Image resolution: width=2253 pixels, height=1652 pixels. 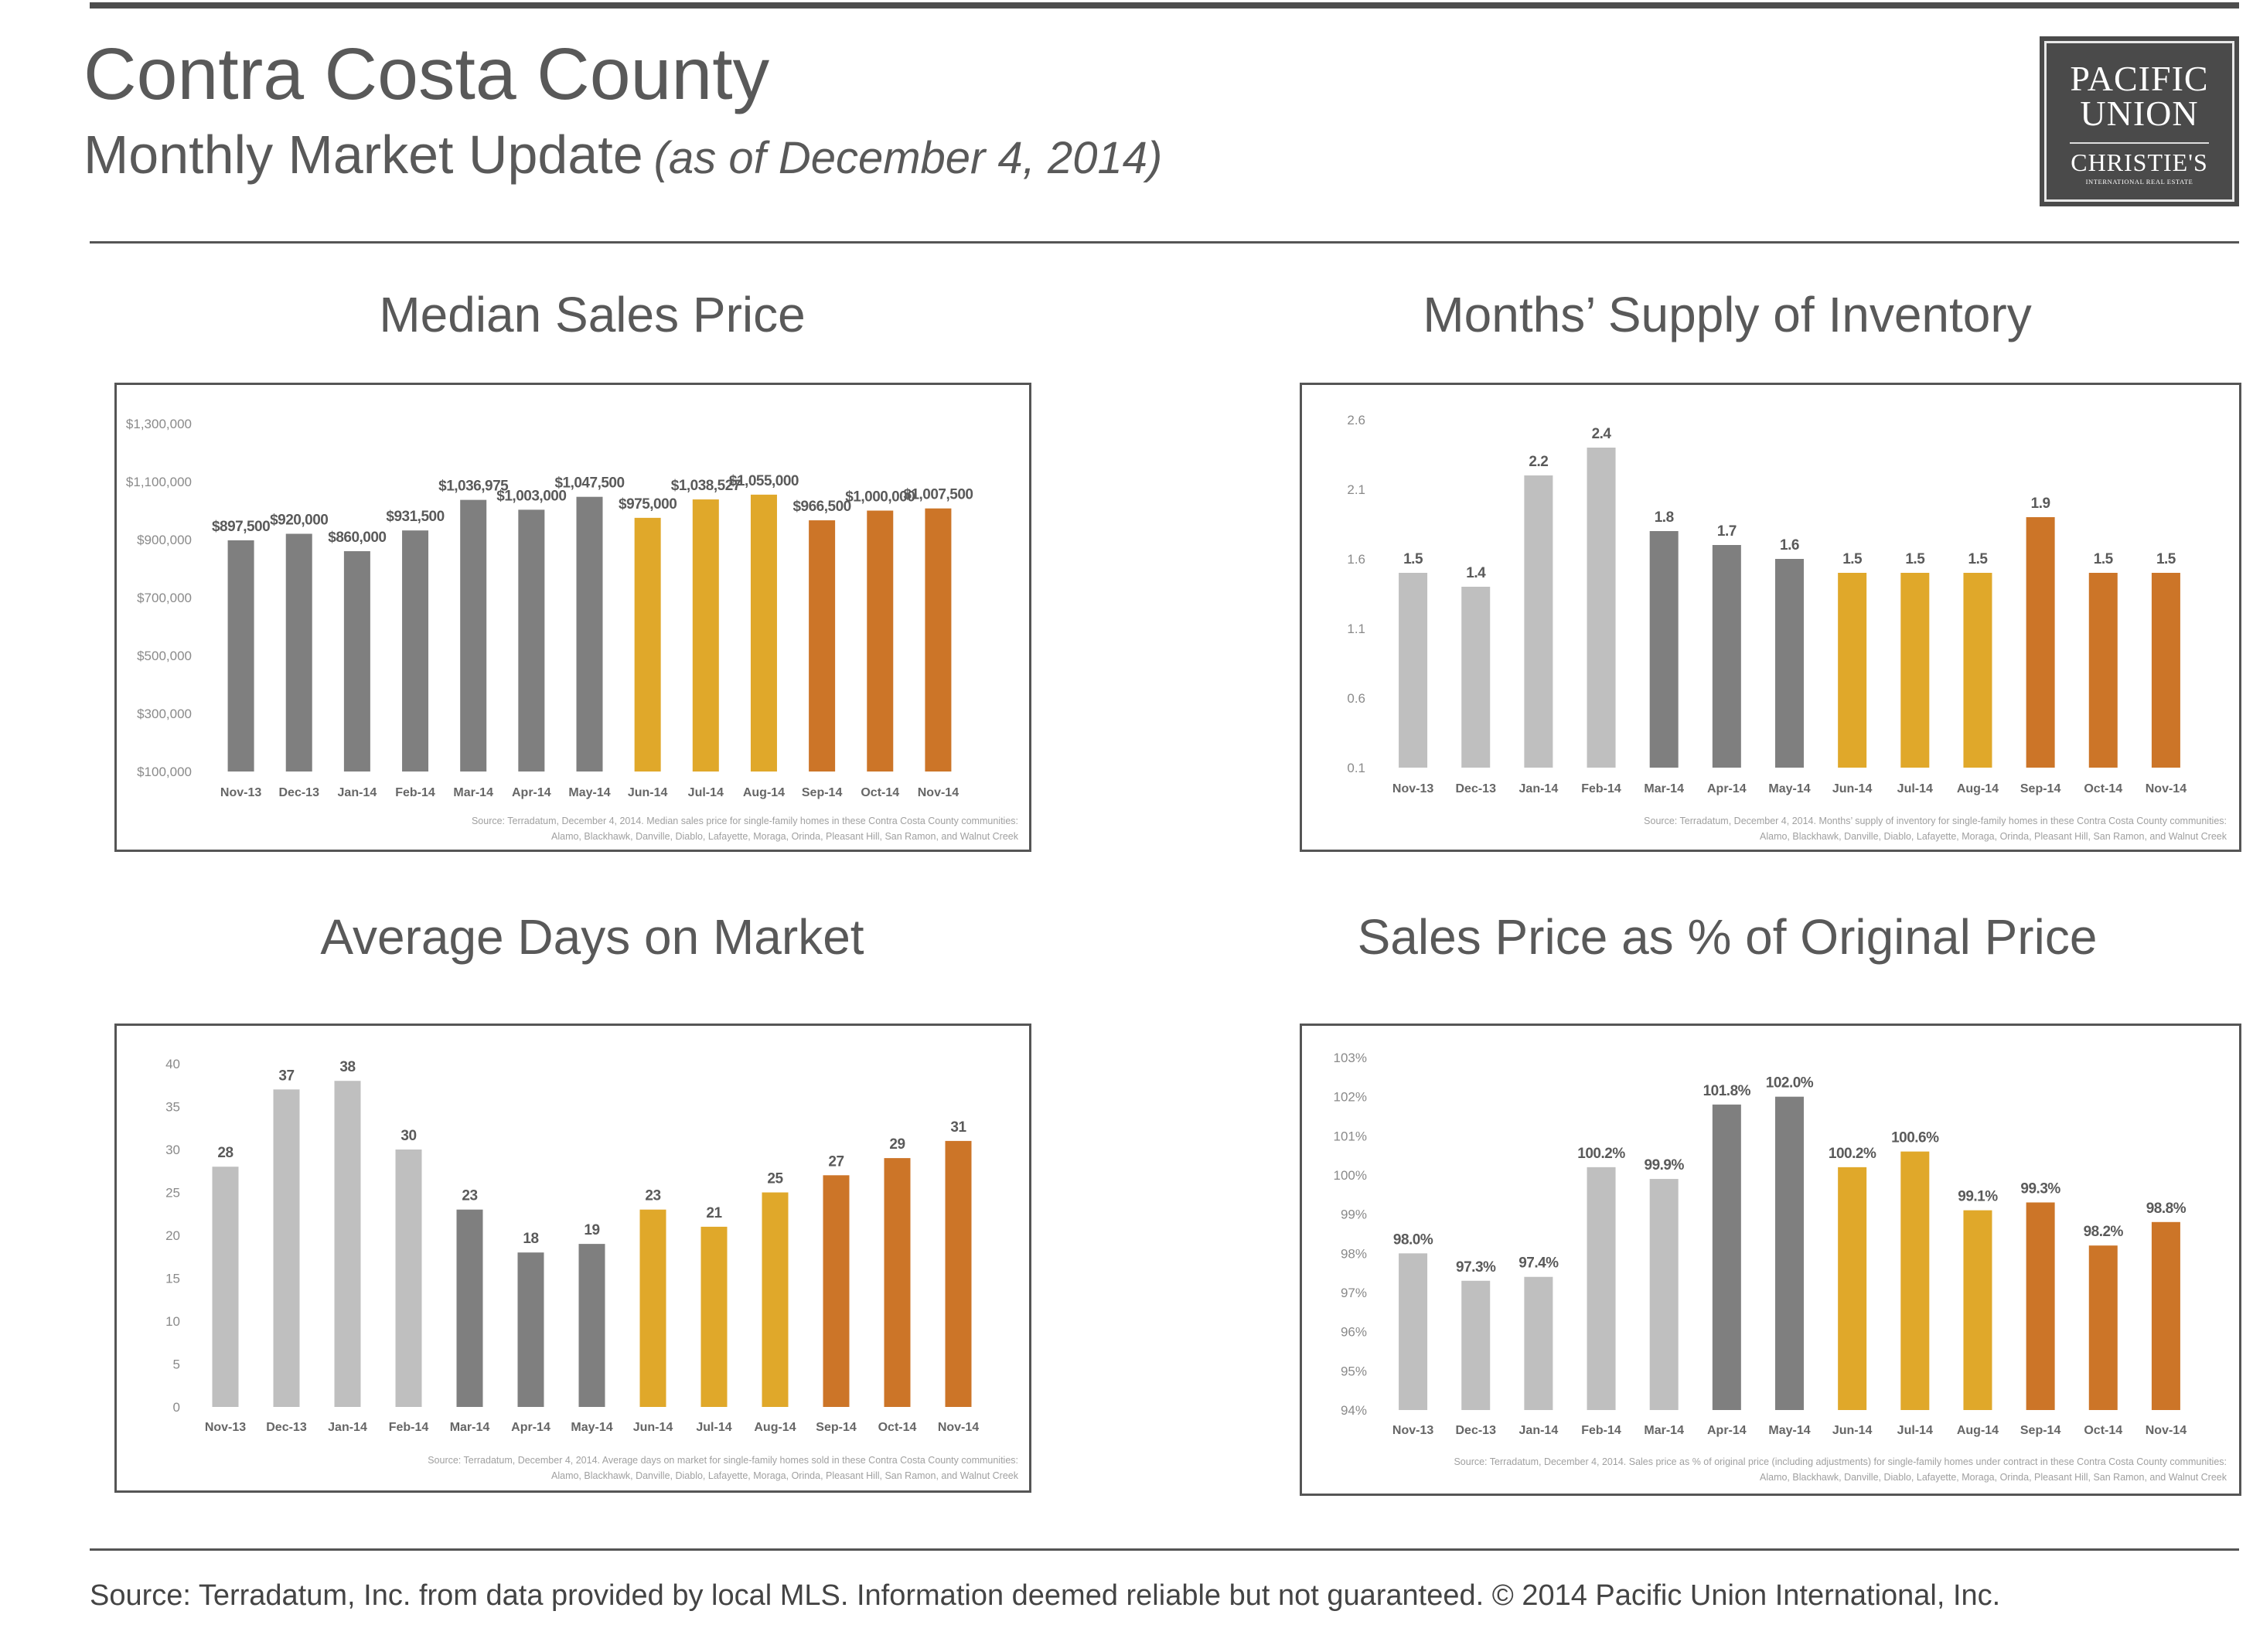 What do you see at coordinates (592, 937) in the screenshot?
I see `chart-title-days-on-market: Average Days on Market` at bounding box center [592, 937].